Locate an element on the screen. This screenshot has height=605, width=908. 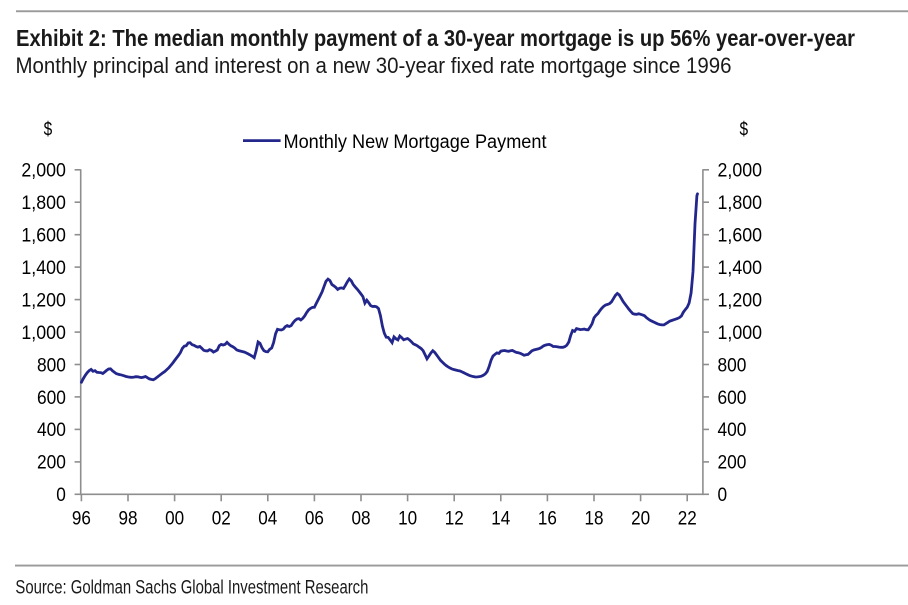
svg-text: 14 is located at coordinates (500, 519).